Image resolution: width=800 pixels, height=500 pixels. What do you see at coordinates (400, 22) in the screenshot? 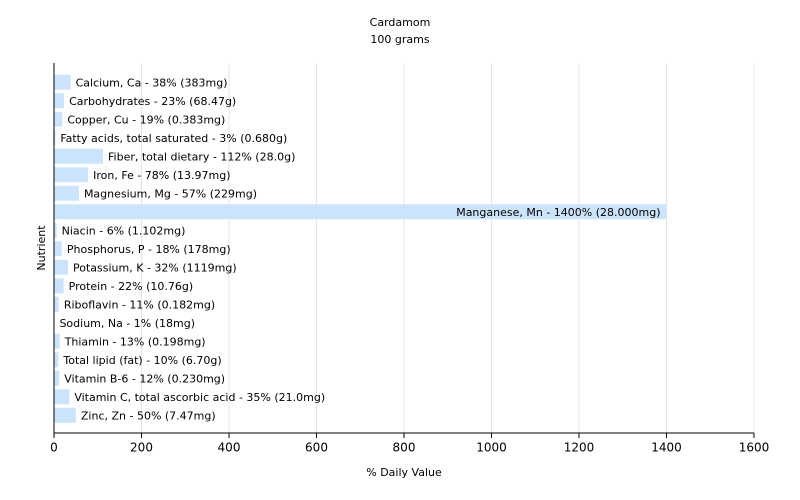
I see `chart-title: Cardamom` at bounding box center [400, 22].